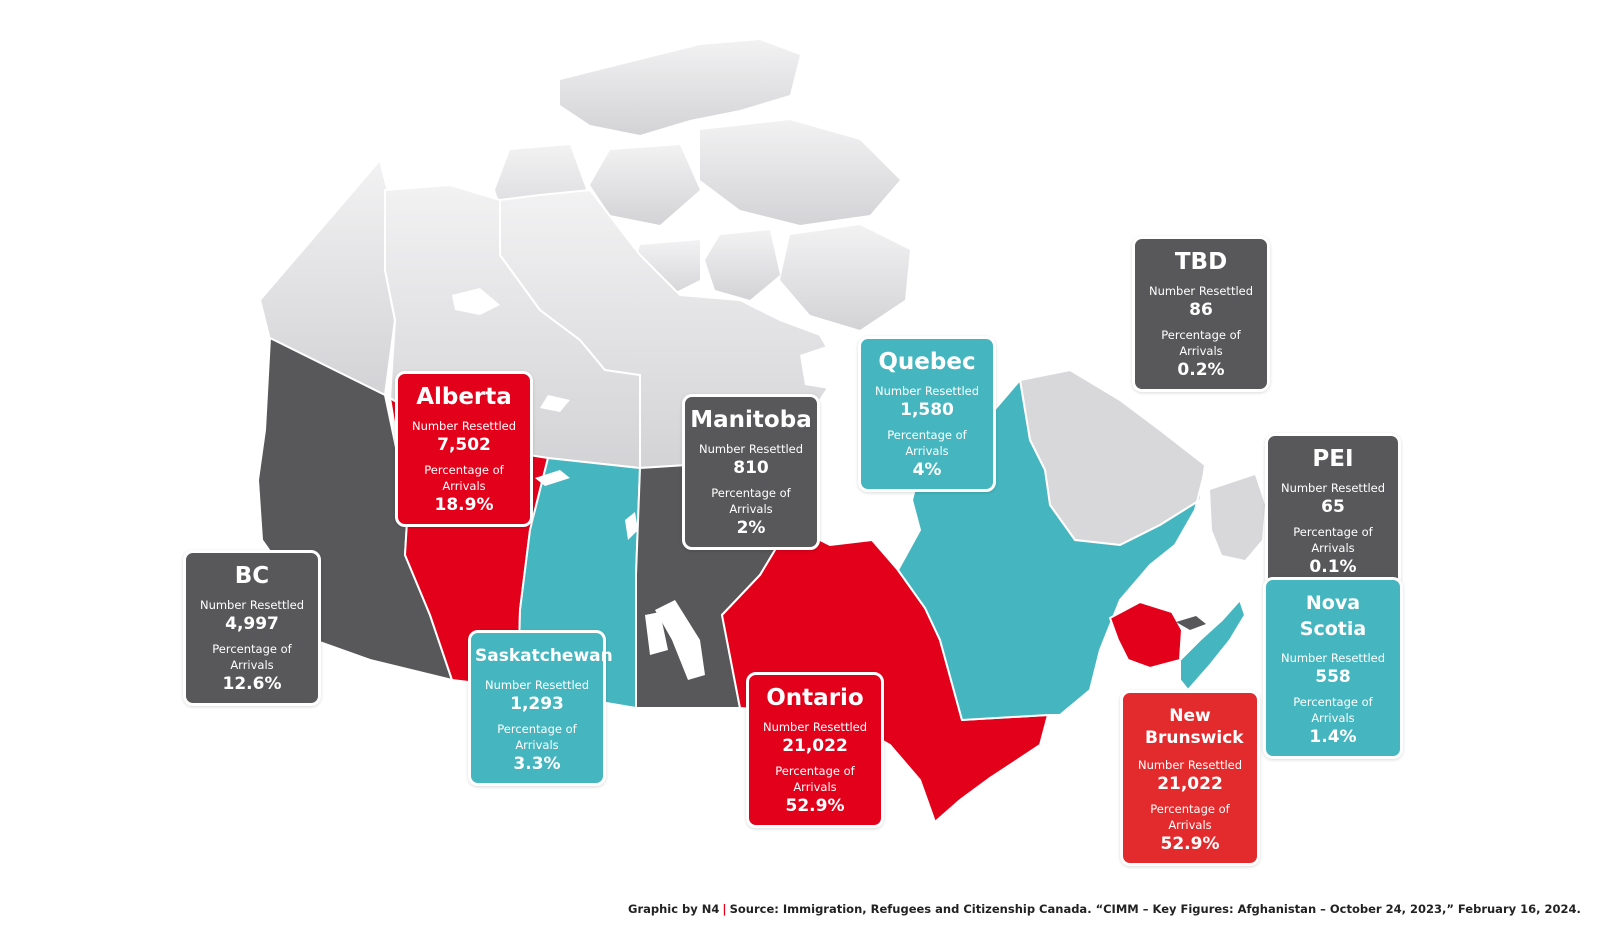  Describe the element at coordinates (252, 684) in the screenshot. I see `percentage-value: 12.6%` at that location.